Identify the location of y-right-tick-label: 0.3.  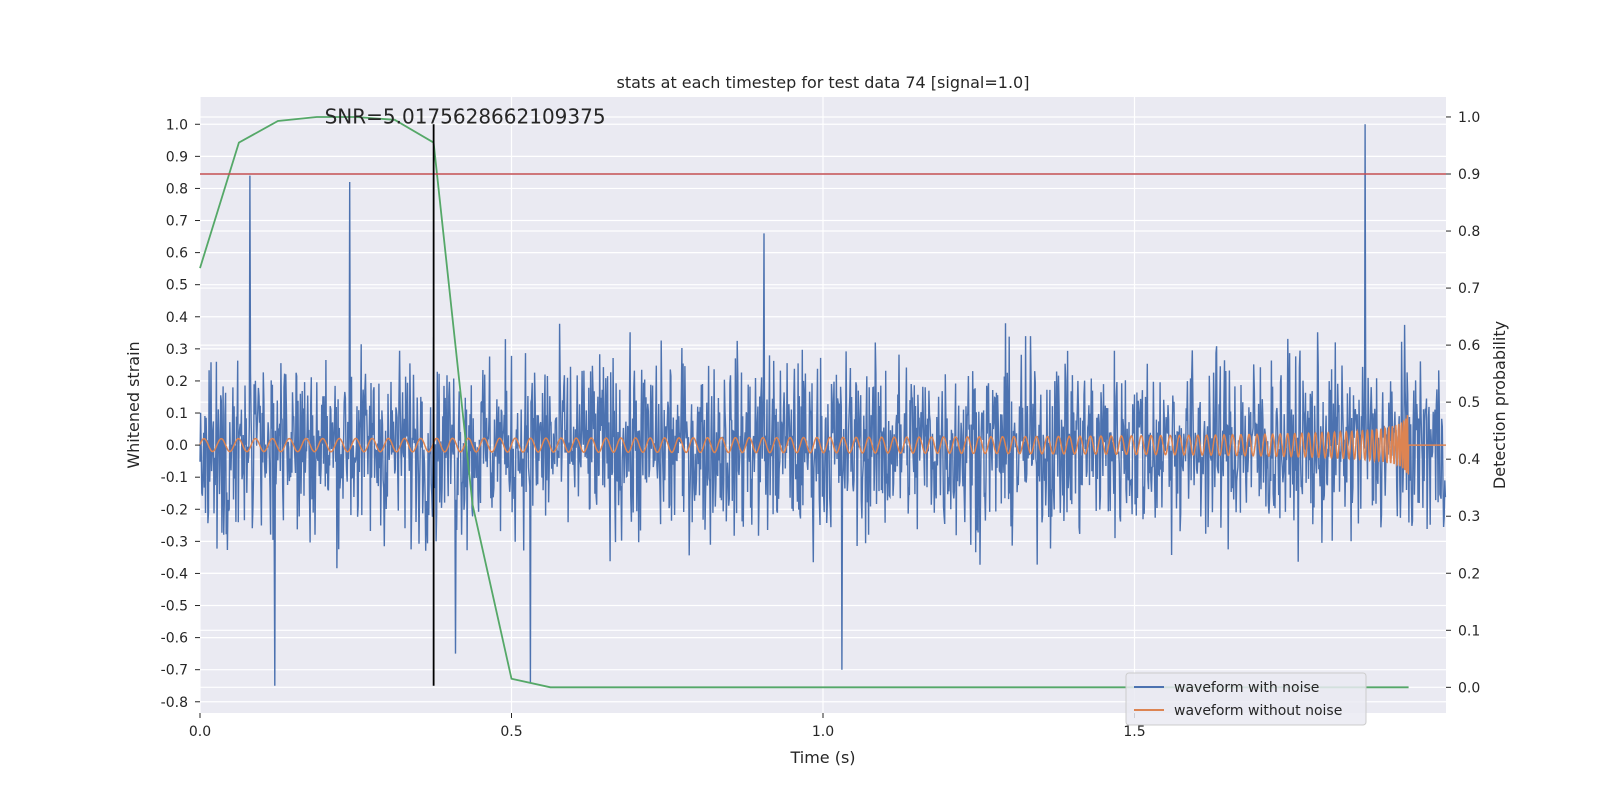
(1469, 517).